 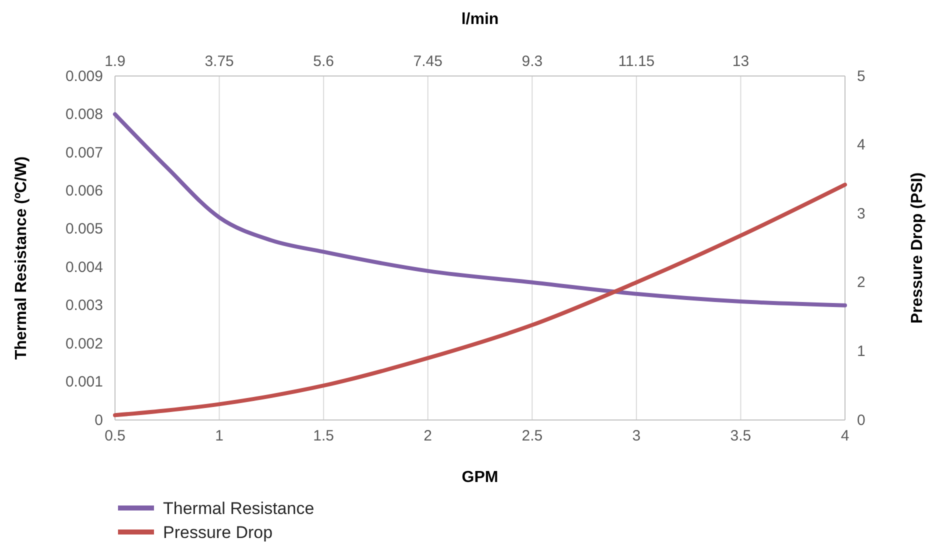 What do you see at coordinates (861, 76) in the screenshot?
I see `y2-tick-label: 5` at bounding box center [861, 76].